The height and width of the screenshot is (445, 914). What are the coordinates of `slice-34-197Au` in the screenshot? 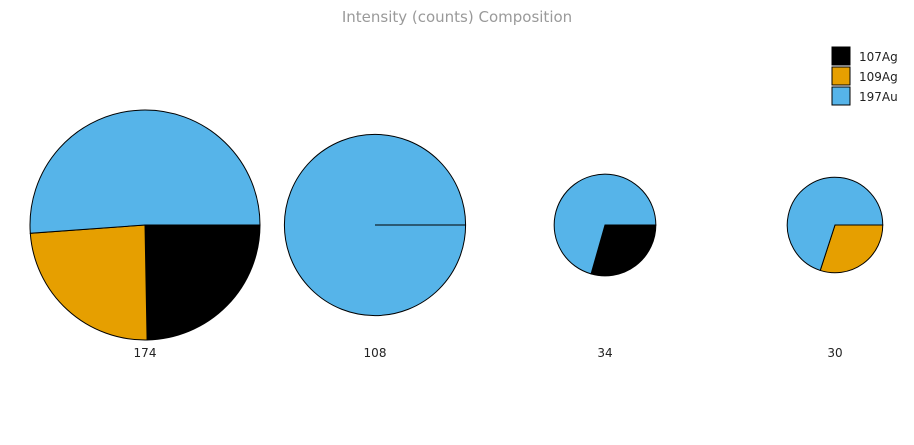 It's located at (605, 224).